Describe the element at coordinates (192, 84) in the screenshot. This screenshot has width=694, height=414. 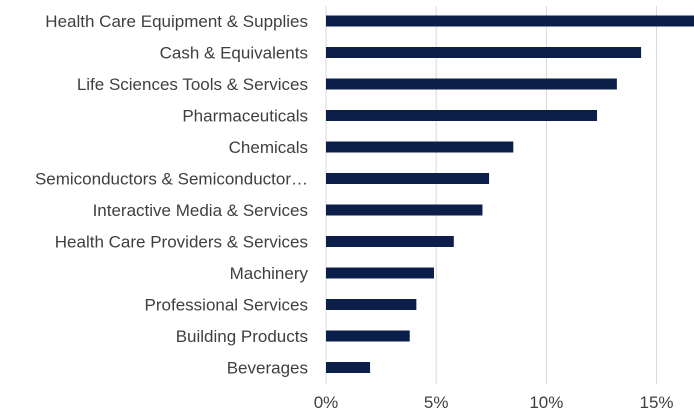
I see `category-label: Life Sciences Tools & Services` at that location.